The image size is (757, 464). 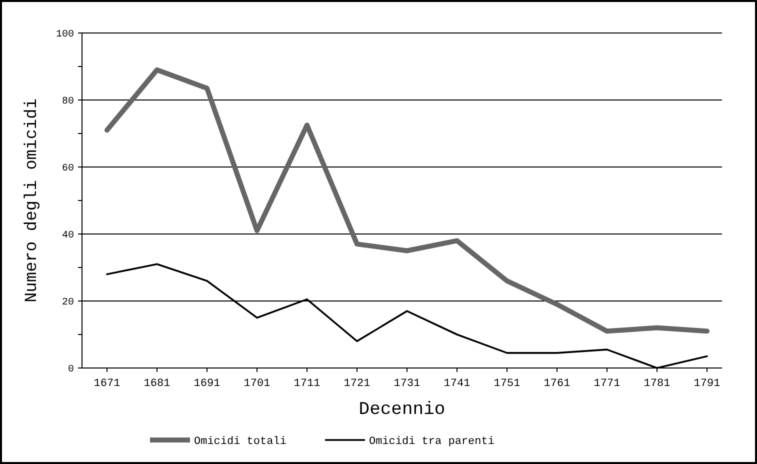 What do you see at coordinates (607, 384) in the screenshot?
I see `x-tick-label: 1771` at bounding box center [607, 384].